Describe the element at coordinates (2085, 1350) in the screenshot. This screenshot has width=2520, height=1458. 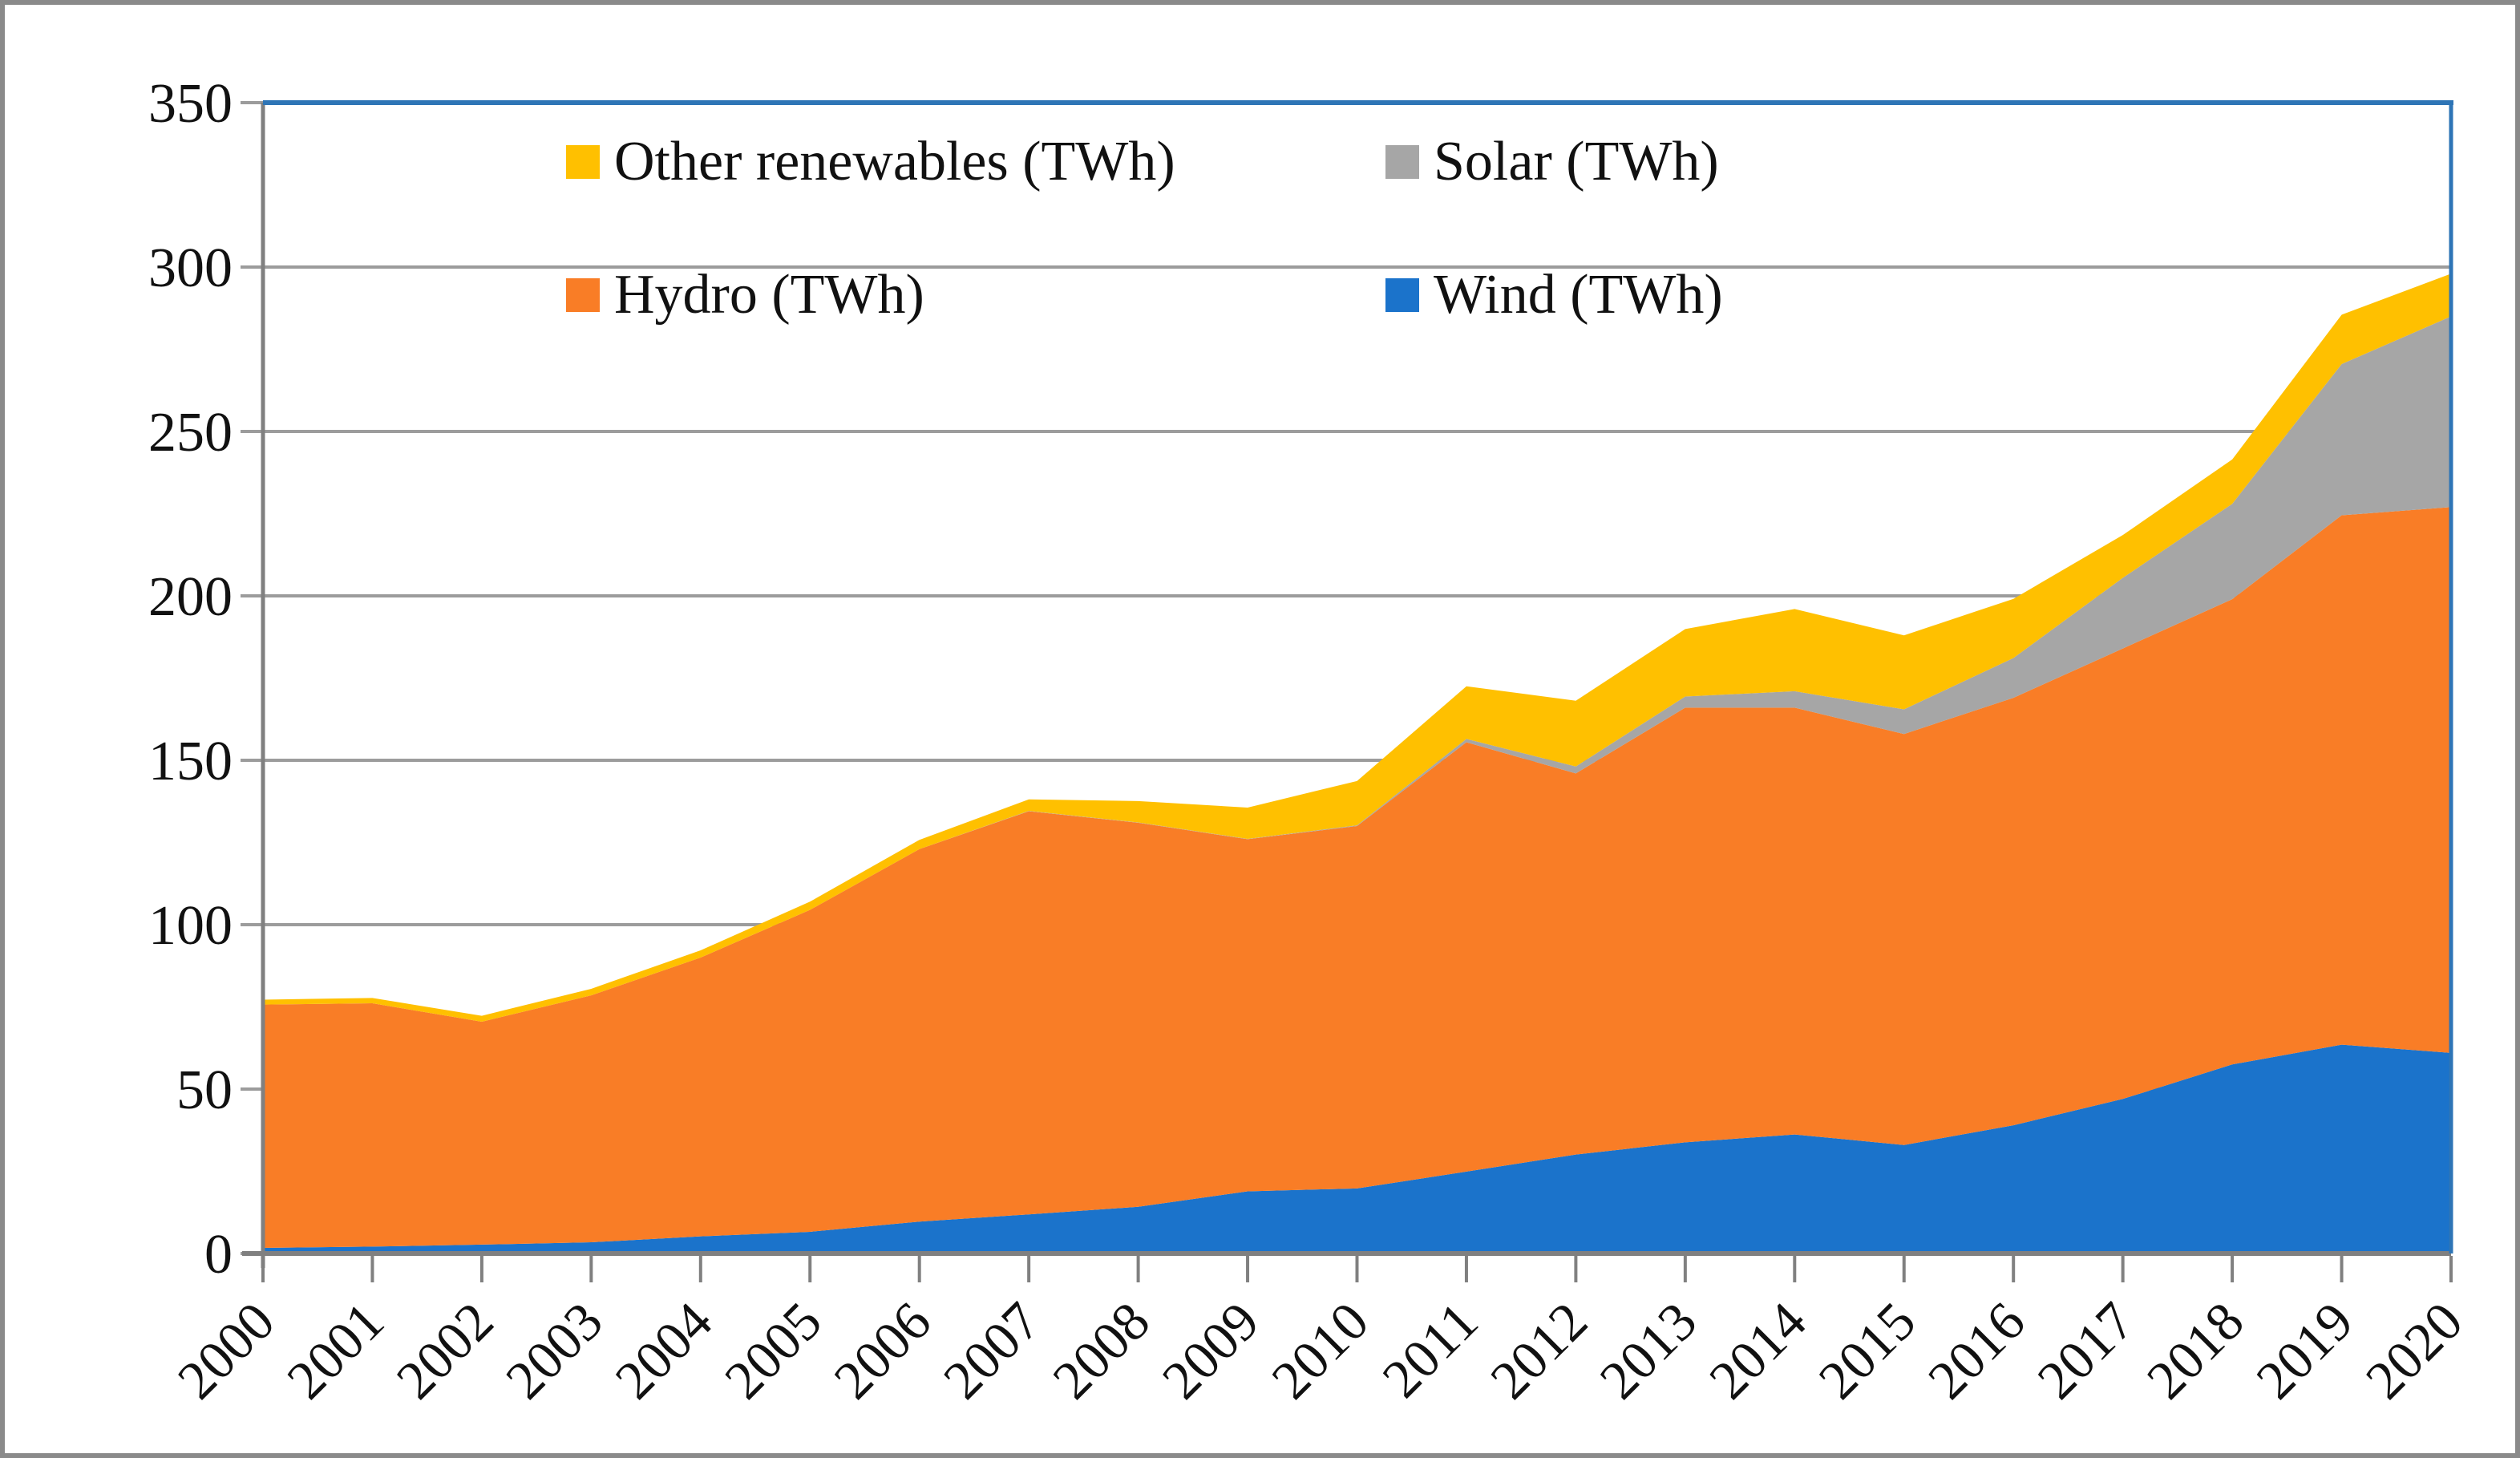
I see `x-tick-label: 2017` at that location.